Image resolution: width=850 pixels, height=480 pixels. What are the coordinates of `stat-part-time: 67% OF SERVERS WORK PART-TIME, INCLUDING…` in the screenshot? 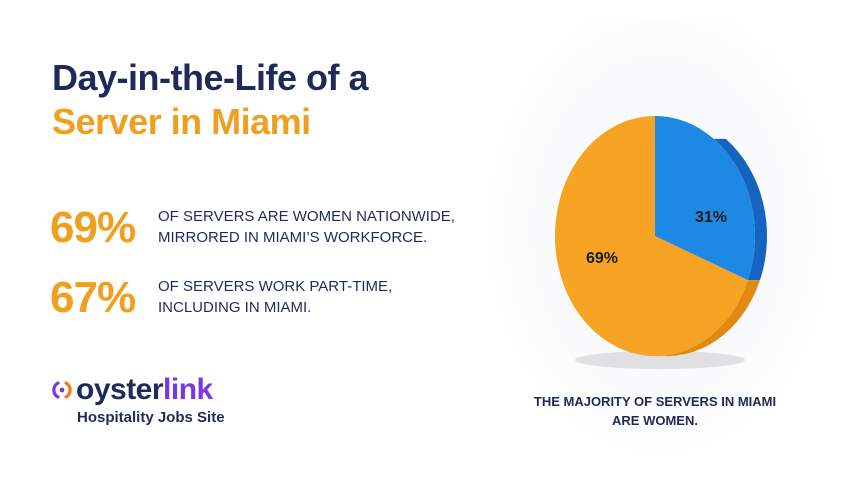 It's located at (254, 298).